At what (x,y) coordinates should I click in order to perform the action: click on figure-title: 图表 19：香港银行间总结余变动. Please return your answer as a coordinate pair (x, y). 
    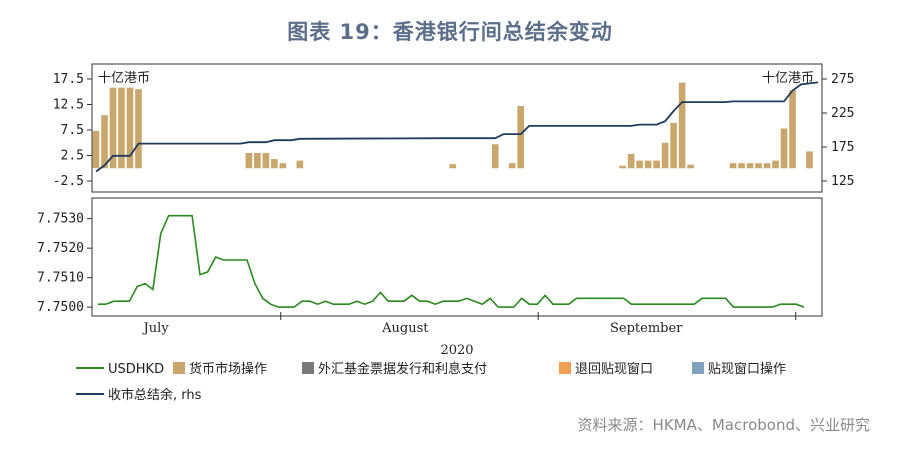
    Looking at the image, I should click on (450, 32).